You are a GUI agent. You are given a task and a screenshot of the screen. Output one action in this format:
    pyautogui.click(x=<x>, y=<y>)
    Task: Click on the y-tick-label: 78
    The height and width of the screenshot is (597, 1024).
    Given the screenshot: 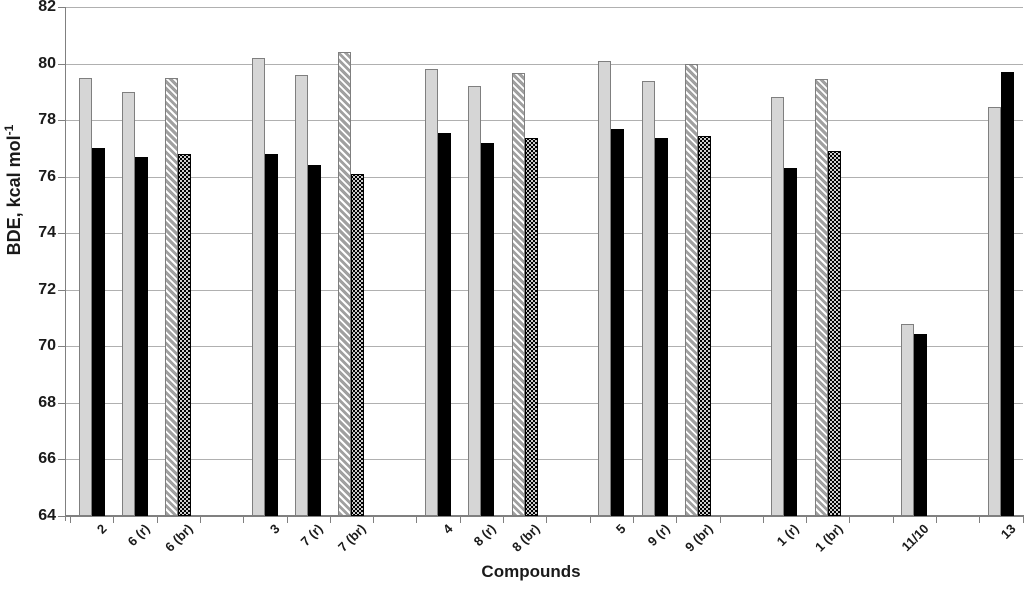 What is the action you would take?
    pyautogui.click(x=47, y=120)
    